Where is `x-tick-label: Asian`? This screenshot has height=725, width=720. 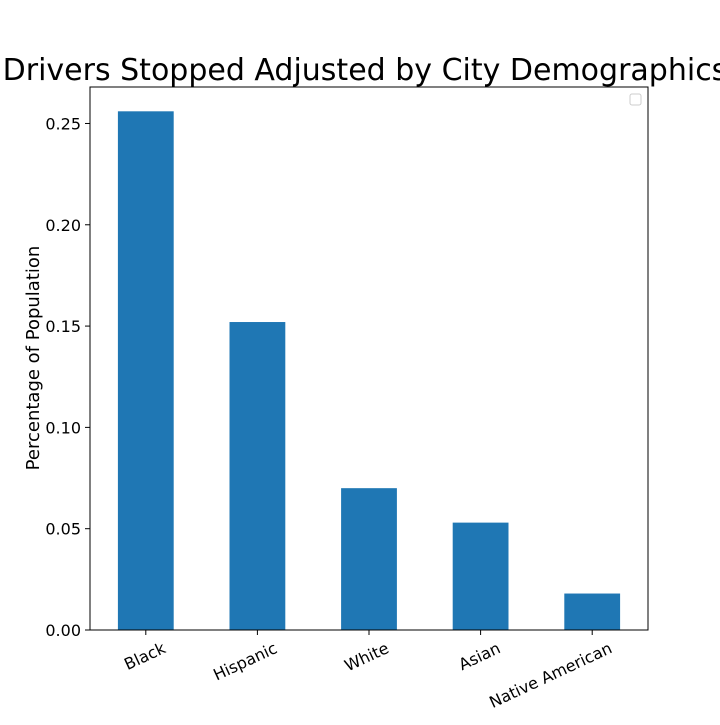
x-tick-label: Asian is located at coordinates (480, 656).